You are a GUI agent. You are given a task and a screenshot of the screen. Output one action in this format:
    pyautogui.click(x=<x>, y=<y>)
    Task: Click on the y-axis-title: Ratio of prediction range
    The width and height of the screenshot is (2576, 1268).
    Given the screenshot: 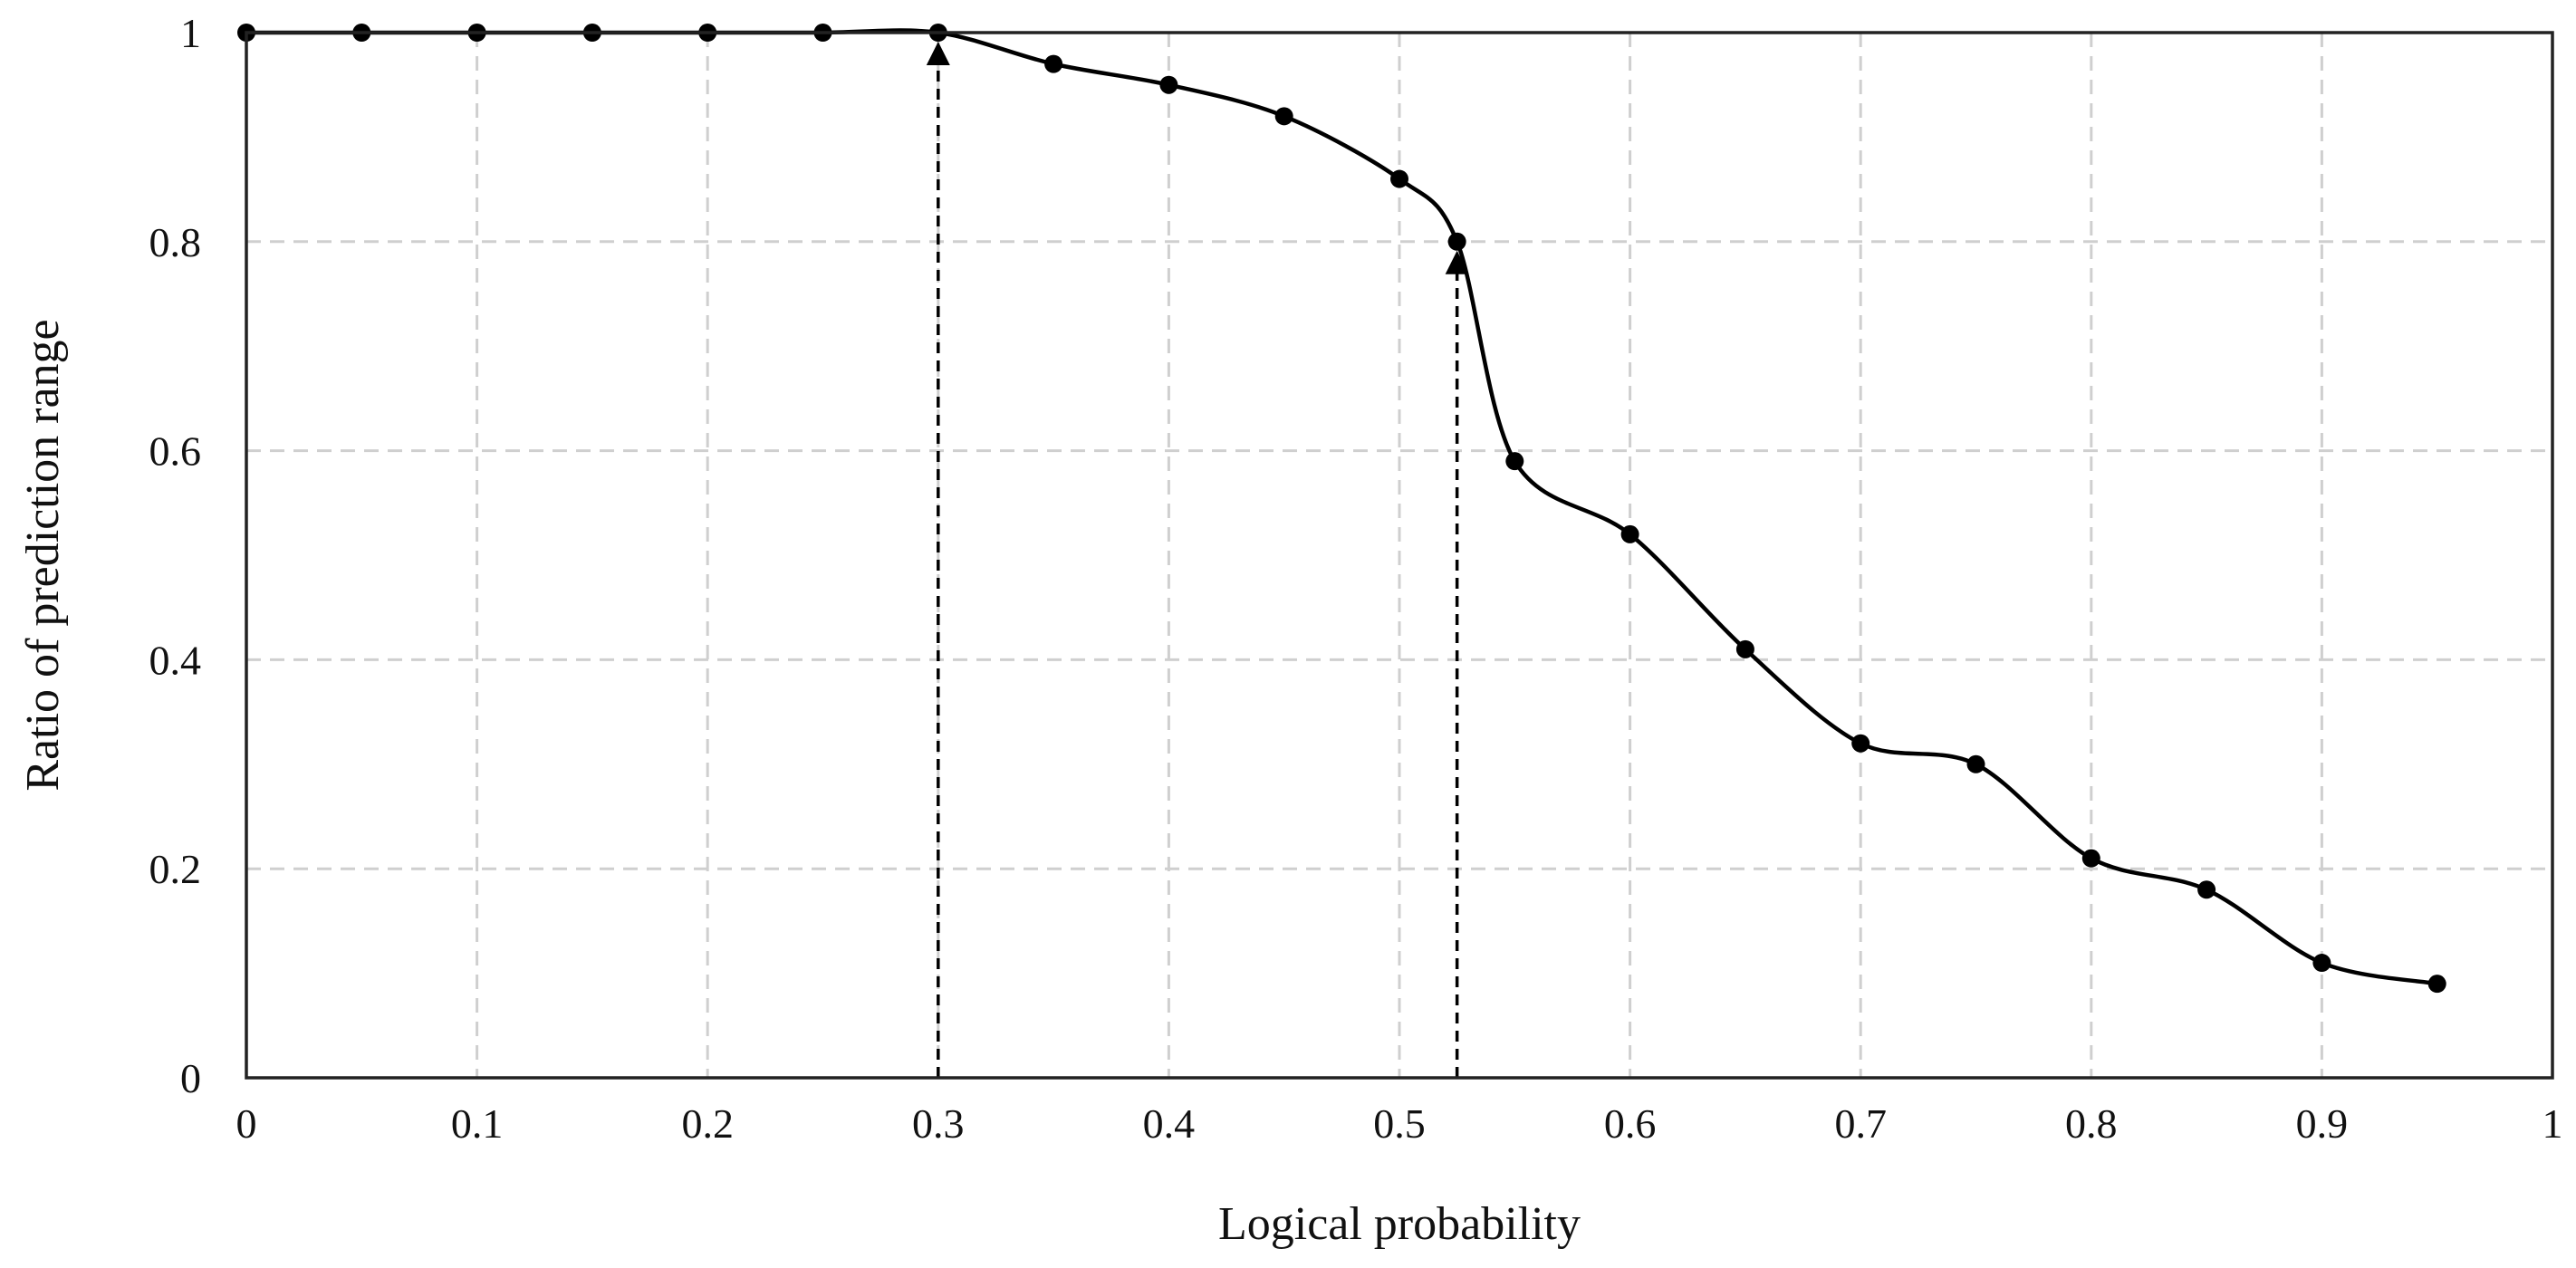 What is the action you would take?
    pyautogui.click(x=43, y=555)
    